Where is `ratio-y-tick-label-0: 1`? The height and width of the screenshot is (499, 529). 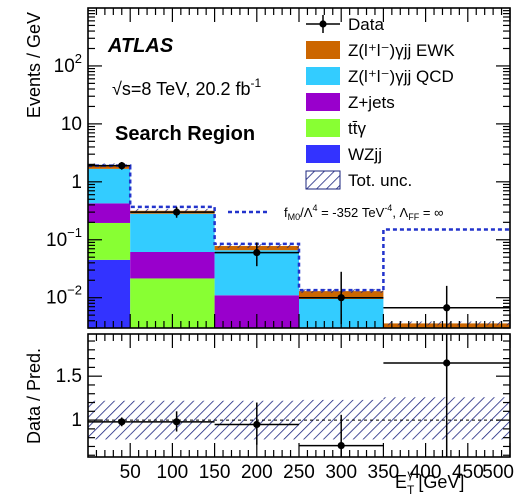
ratio-y-tick-label-0: 1 is located at coordinates (76, 420).